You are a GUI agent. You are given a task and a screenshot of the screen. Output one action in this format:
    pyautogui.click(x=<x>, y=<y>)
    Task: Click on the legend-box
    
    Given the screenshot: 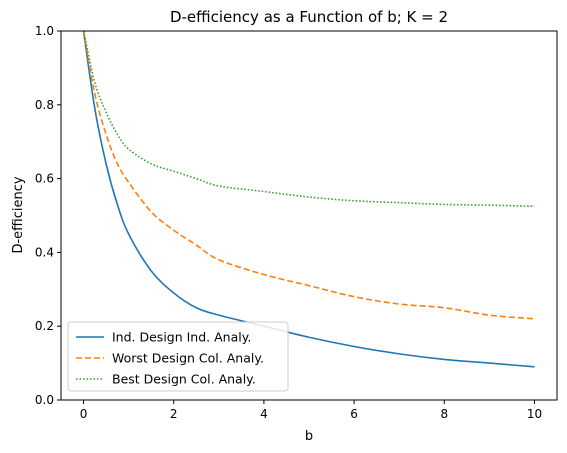 What is the action you would take?
    pyautogui.click(x=178, y=356)
    